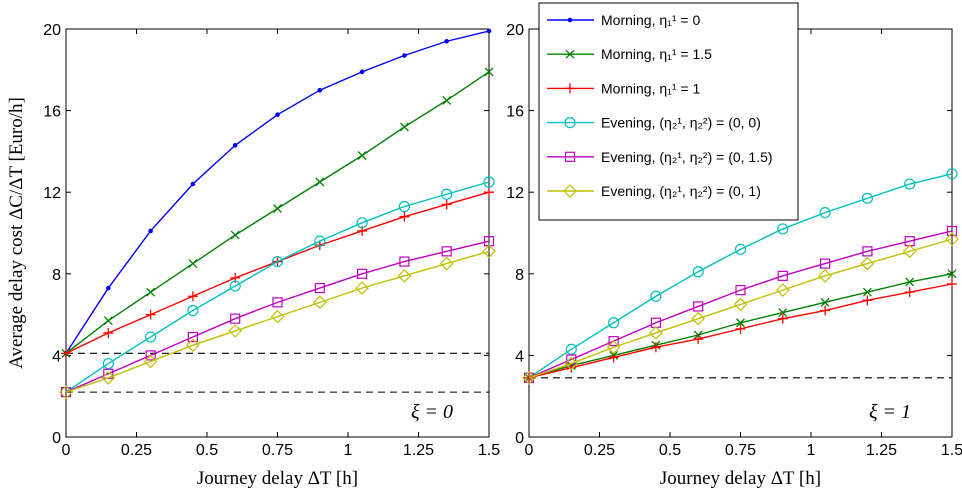 The image size is (962, 494). I want to click on y-tick-label: 8, so click(56, 275).